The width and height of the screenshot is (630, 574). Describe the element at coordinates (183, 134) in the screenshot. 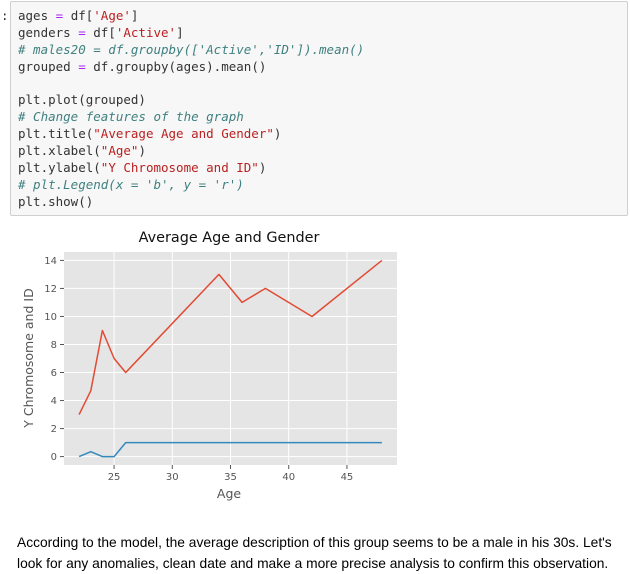

I see `code-string: "Average Age and Gender"` at that location.